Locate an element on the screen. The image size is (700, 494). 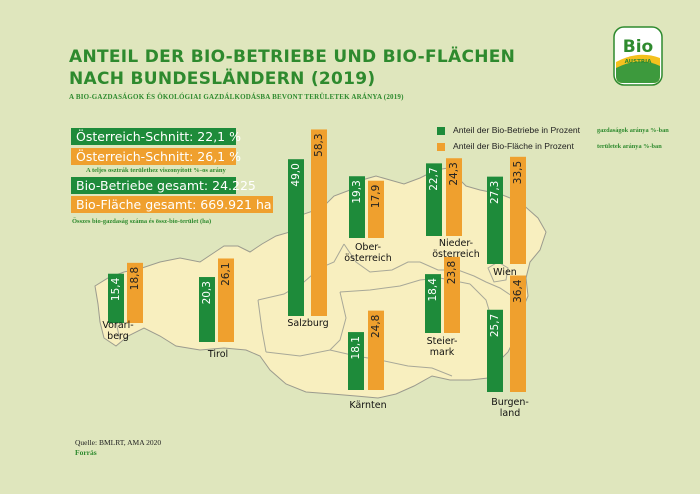
data-label-flaeche-ober-sterreich: 17,9 is located at coordinates (376, 196).